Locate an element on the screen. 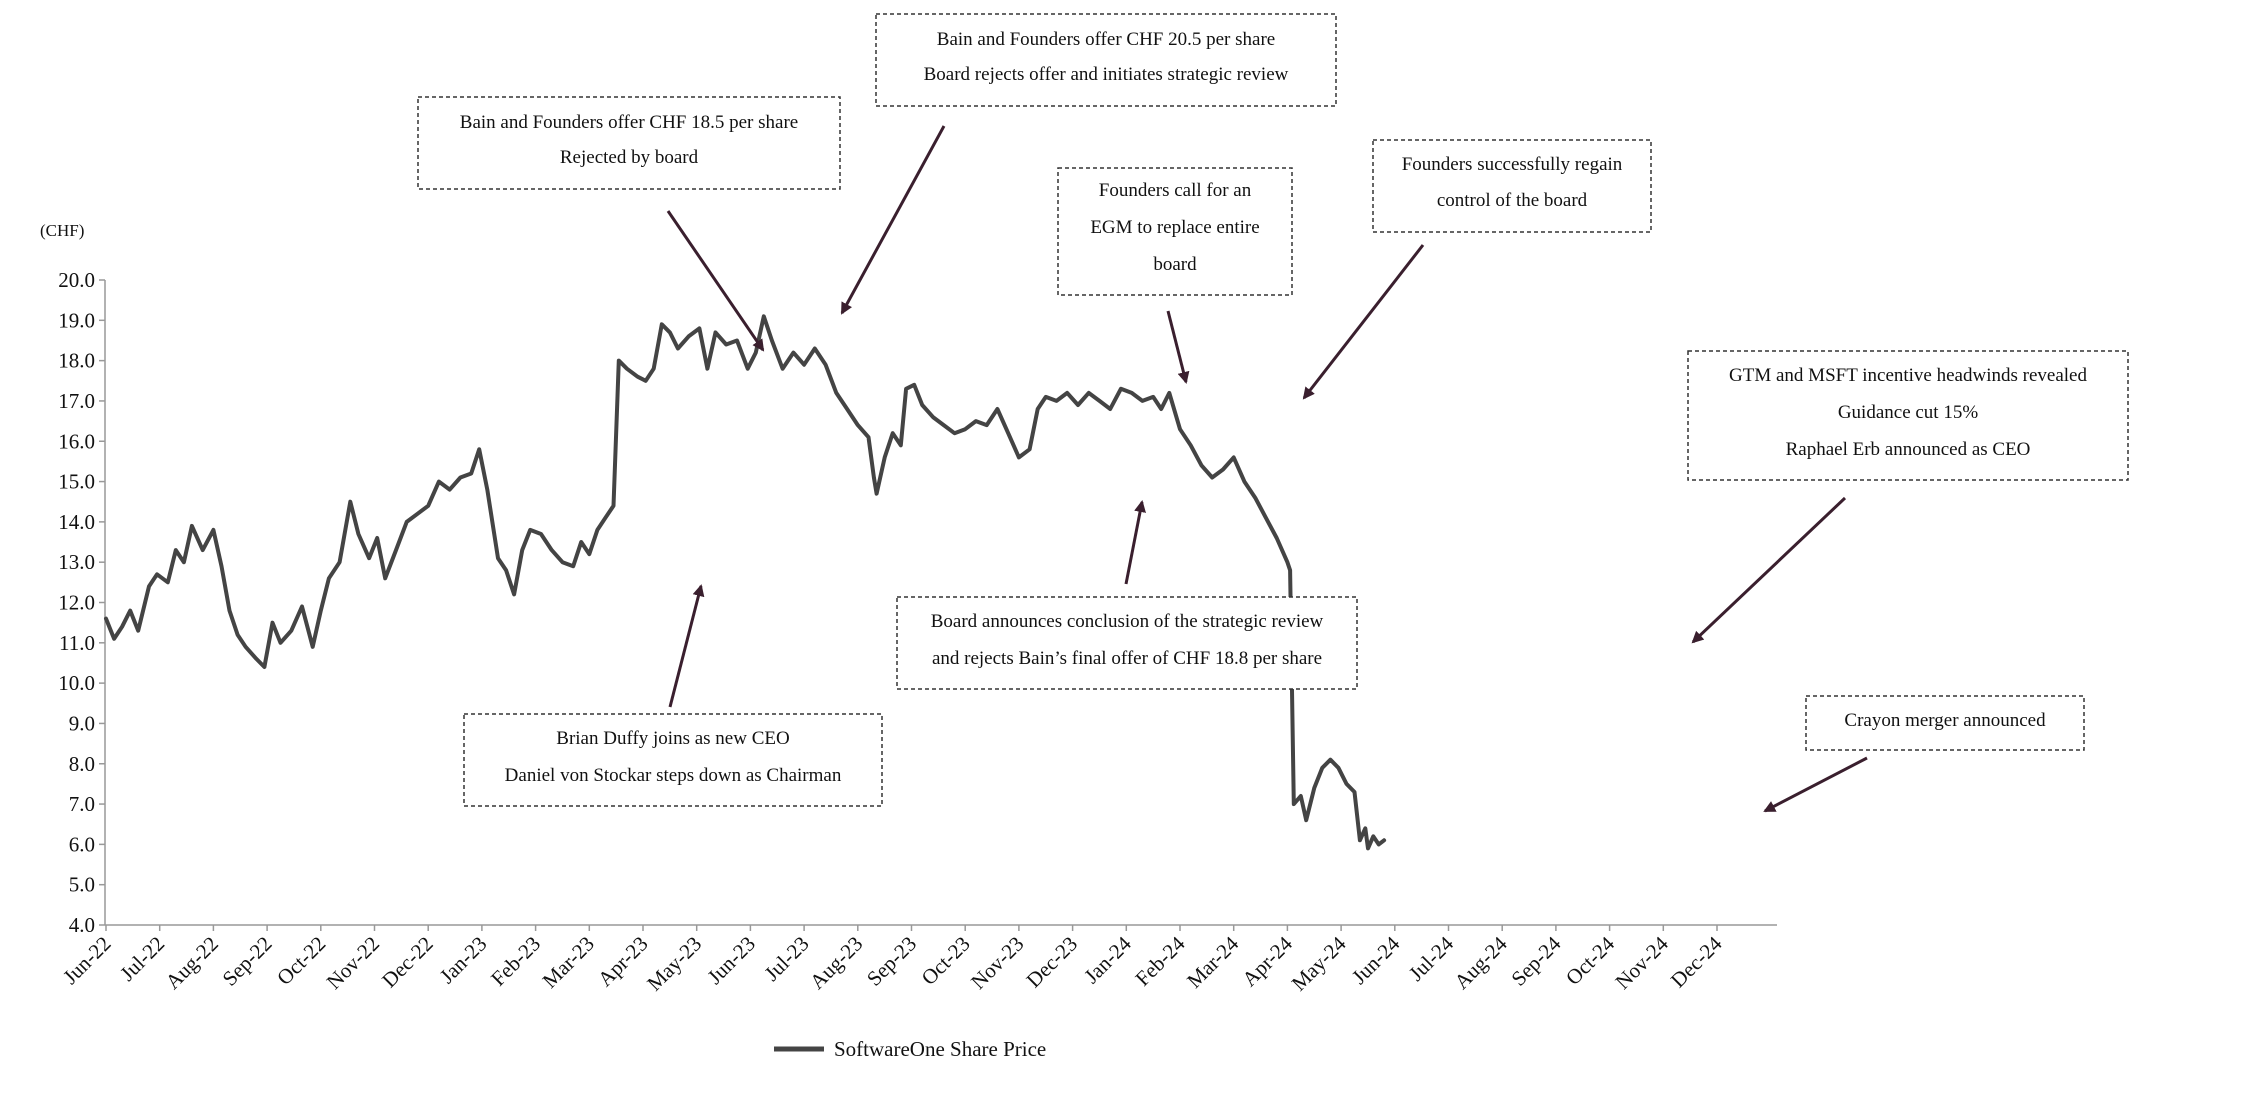 Image resolution: width=2251 pixels, height=1095 pixels. x-tick-label: Dec-24 is located at coordinates (1696, 961).